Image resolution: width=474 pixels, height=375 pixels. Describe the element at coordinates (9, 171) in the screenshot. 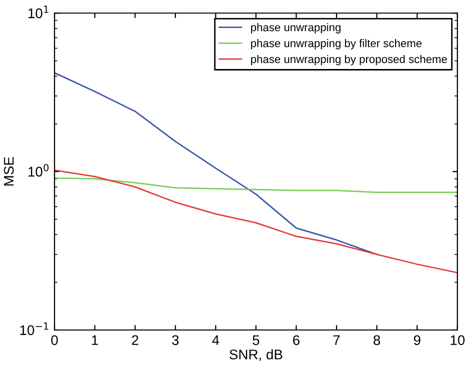

I see `y-axis-title: MSE` at that location.